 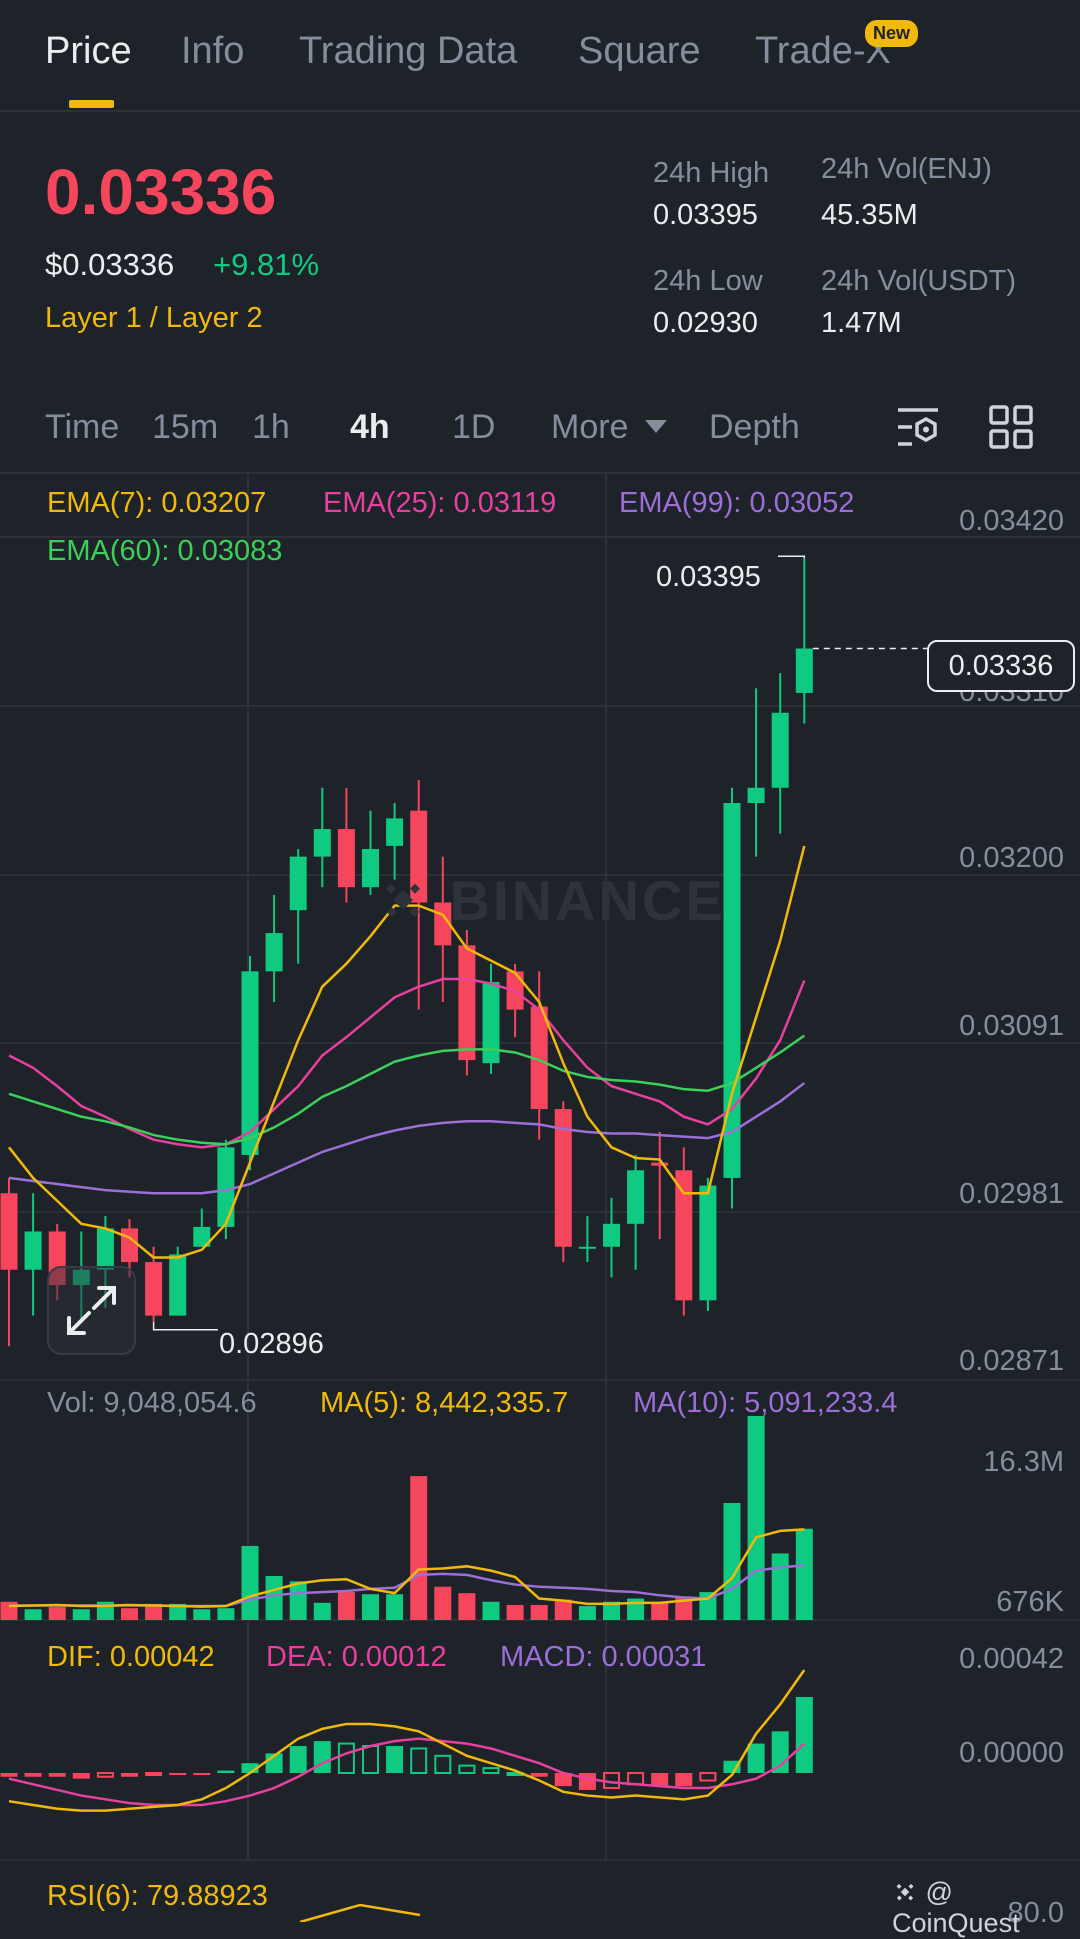 What do you see at coordinates (754, 427) in the screenshot?
I see `timeframe-depth: Depth` at bounding box center [754, 427].